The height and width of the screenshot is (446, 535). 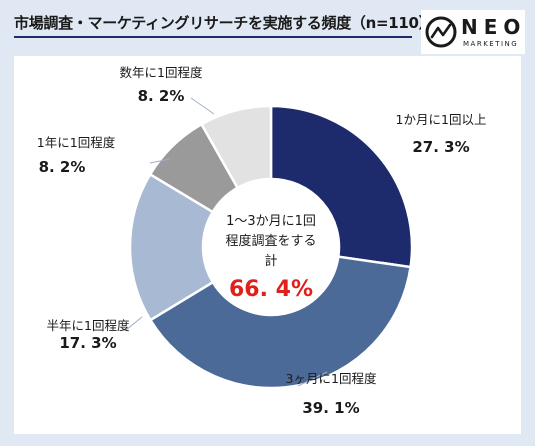 I want to click on chart-title: 市場調査・マーケティングリサーチを実施する頻度（n=110）, so click(x=224, y=23).